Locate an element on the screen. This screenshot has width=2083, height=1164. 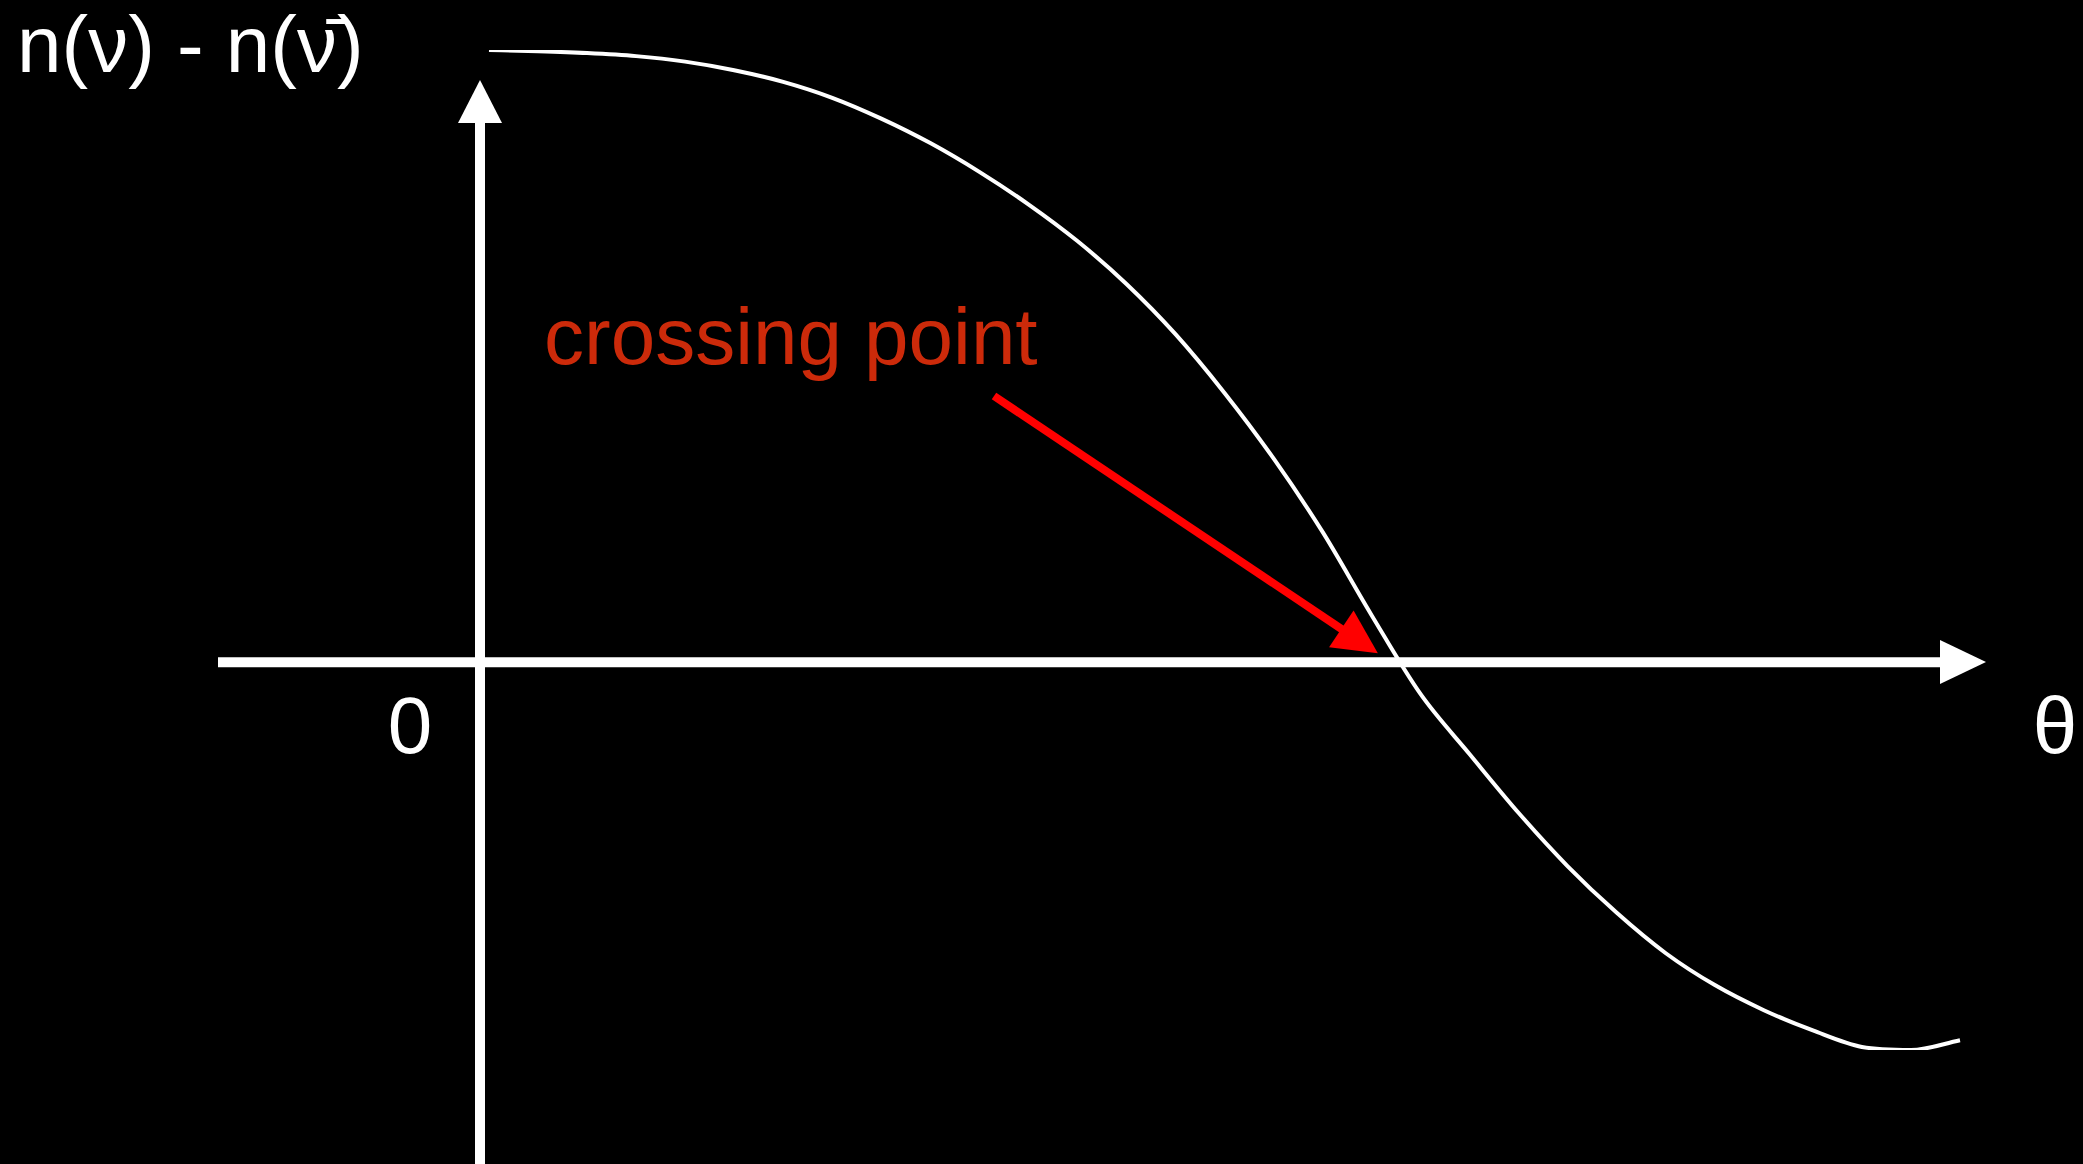
y-axis-title: n(ν) - n(ν̄) is located at coordinates (190, 44).